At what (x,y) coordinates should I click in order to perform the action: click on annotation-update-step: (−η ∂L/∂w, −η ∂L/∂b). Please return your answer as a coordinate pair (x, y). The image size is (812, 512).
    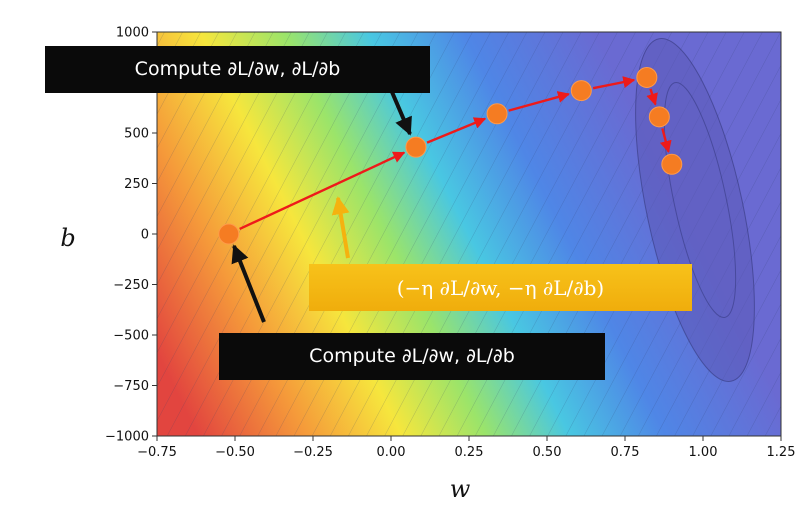
    Looking at the image, I should click on (500, 287).